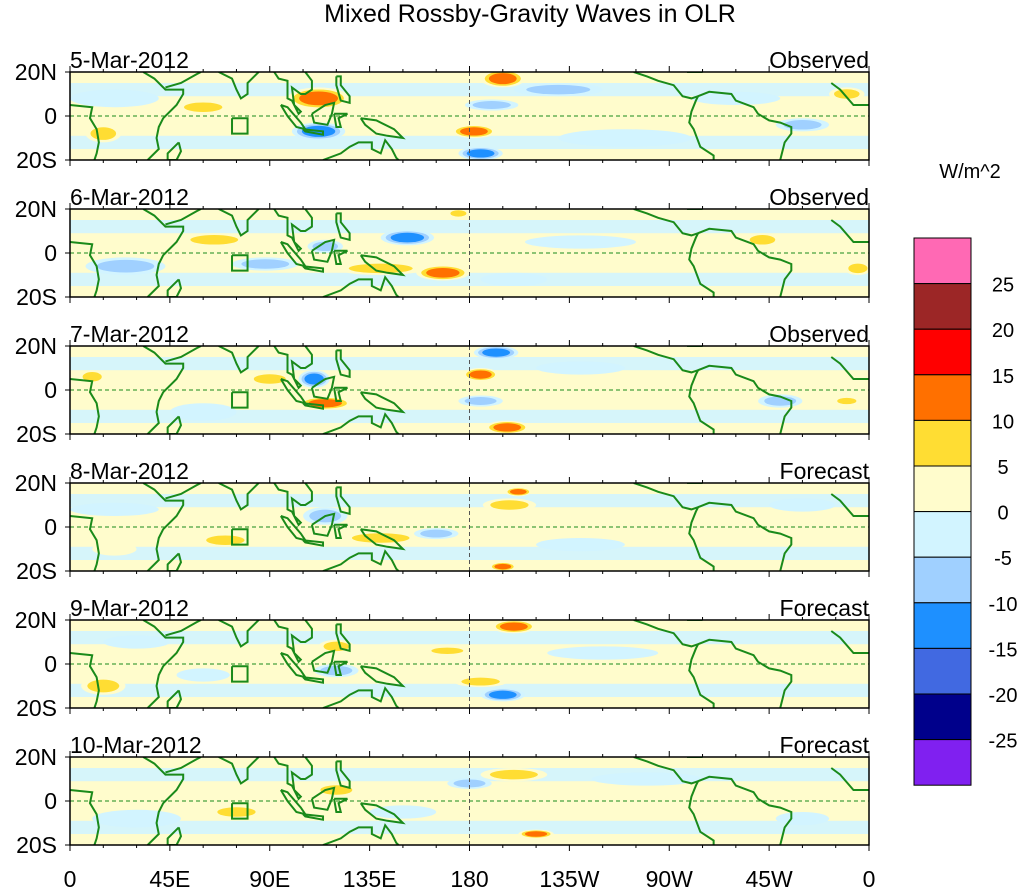 The image size is (1021, 890). What do you see at coordinates (442, 247) in the screenshot?
I see `map-panel: 6-Mar-2012 Observed 20N 0 20S` at bounding box center [442, 247].